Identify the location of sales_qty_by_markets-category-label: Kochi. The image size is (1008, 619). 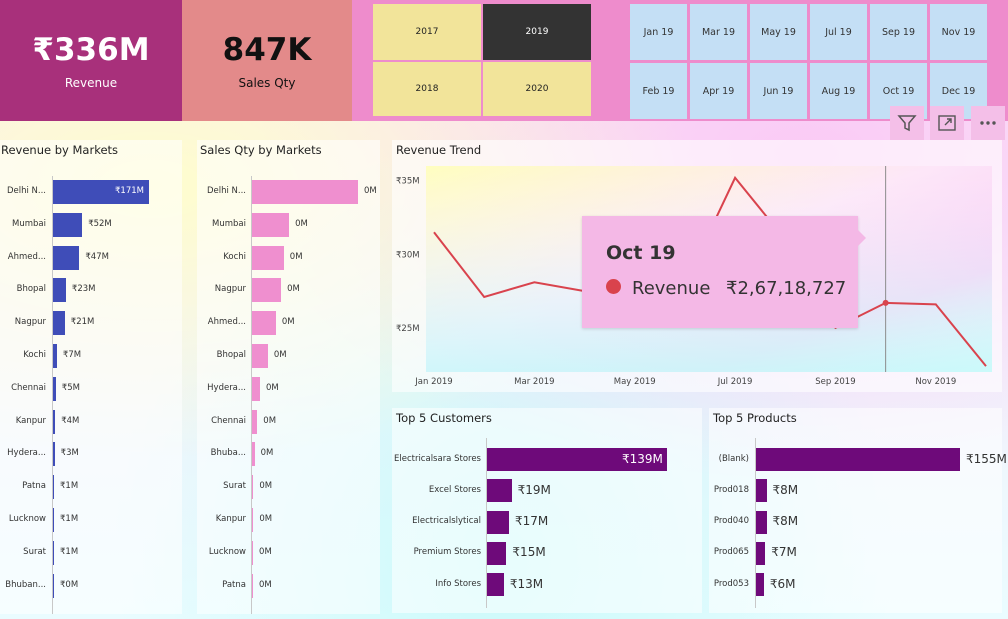
(234, 256).